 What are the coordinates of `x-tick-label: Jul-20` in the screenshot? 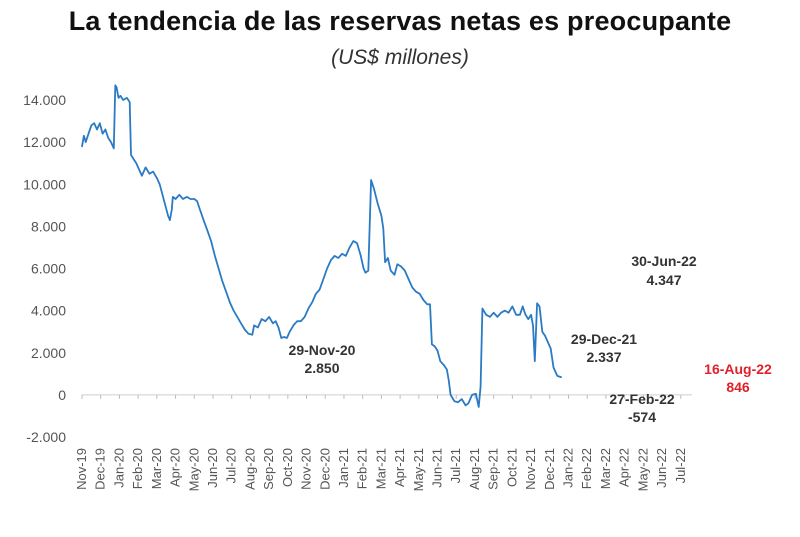 It's located at (231, 465).